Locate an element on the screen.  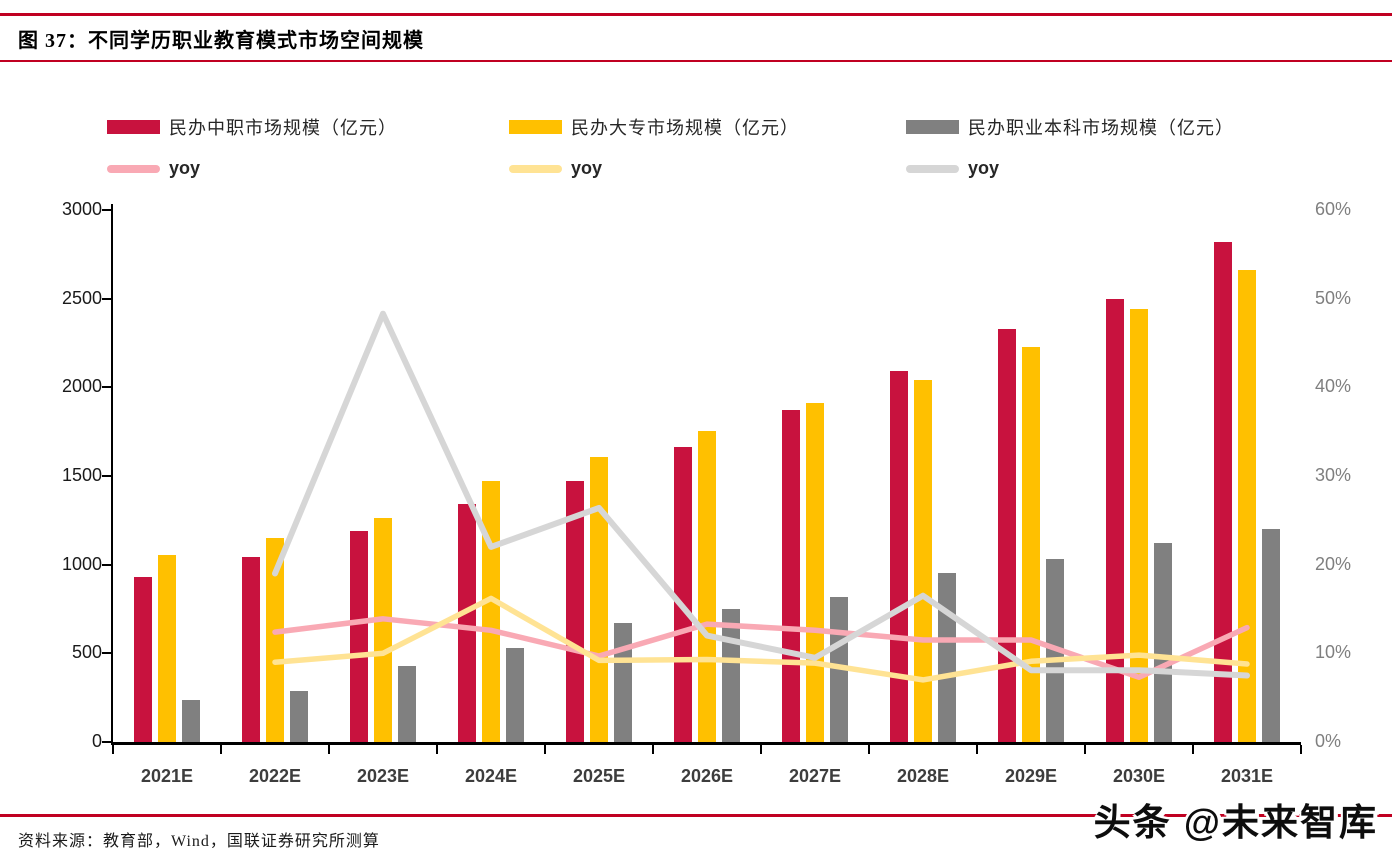
legend-item-bar-series: 民办中职市场规模（亿元） is located at coordinates (252, 127).